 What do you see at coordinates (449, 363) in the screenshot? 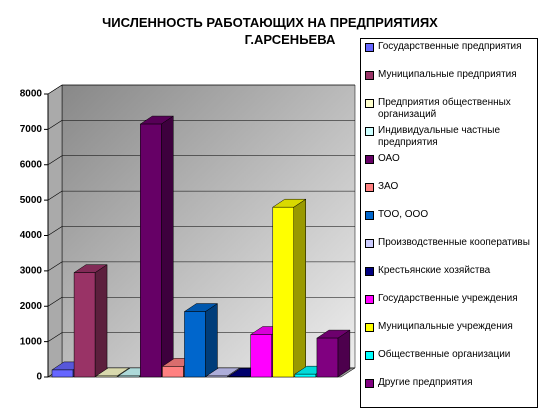
I see `legend-item: Общественные организации` at bounding box center [449, 363].